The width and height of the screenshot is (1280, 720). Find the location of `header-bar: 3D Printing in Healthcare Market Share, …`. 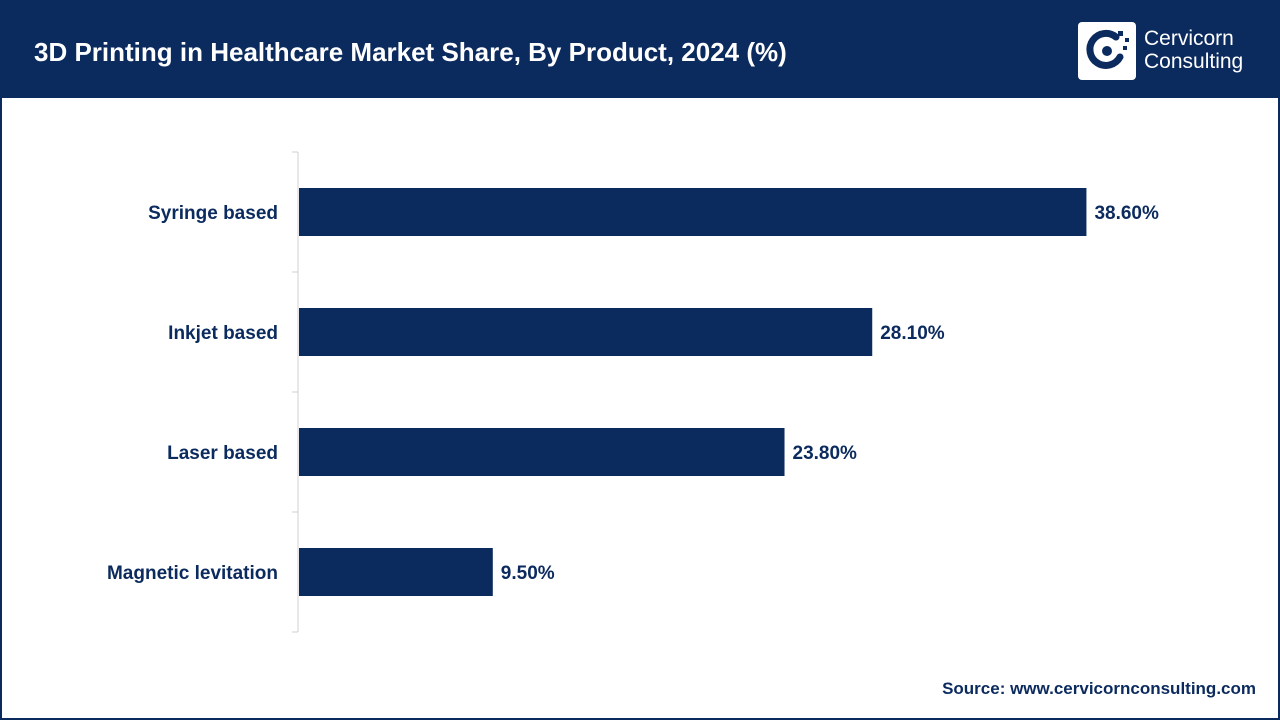

header-bar: 3D Printing in Healthcare Market Share, … is located at coordinates (640, 50).